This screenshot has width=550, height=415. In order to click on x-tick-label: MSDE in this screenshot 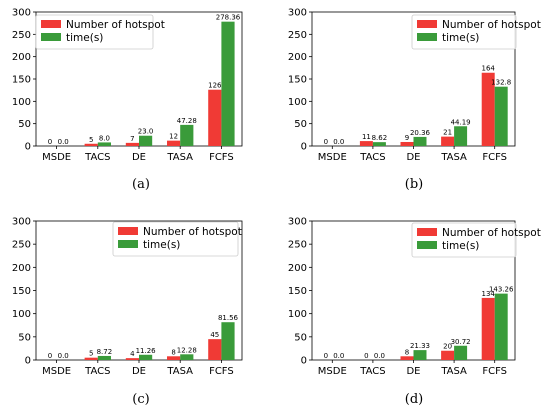, I will do `click(332, 157)`.